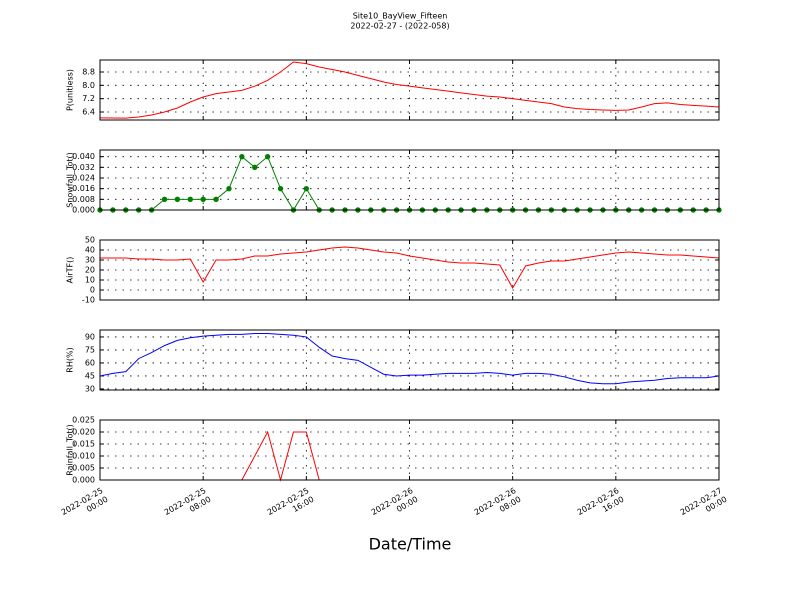 This screenshot has height=600, width=800. What do you see at coordinates (83, 444) in the screenshot?
I see `y-tick-label: 0.015` at bounding box center [83, 444].